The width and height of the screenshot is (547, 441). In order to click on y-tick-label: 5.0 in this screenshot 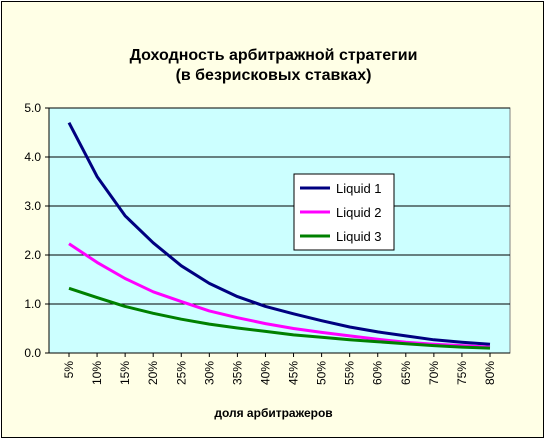, I will do `click(32, 108)`.